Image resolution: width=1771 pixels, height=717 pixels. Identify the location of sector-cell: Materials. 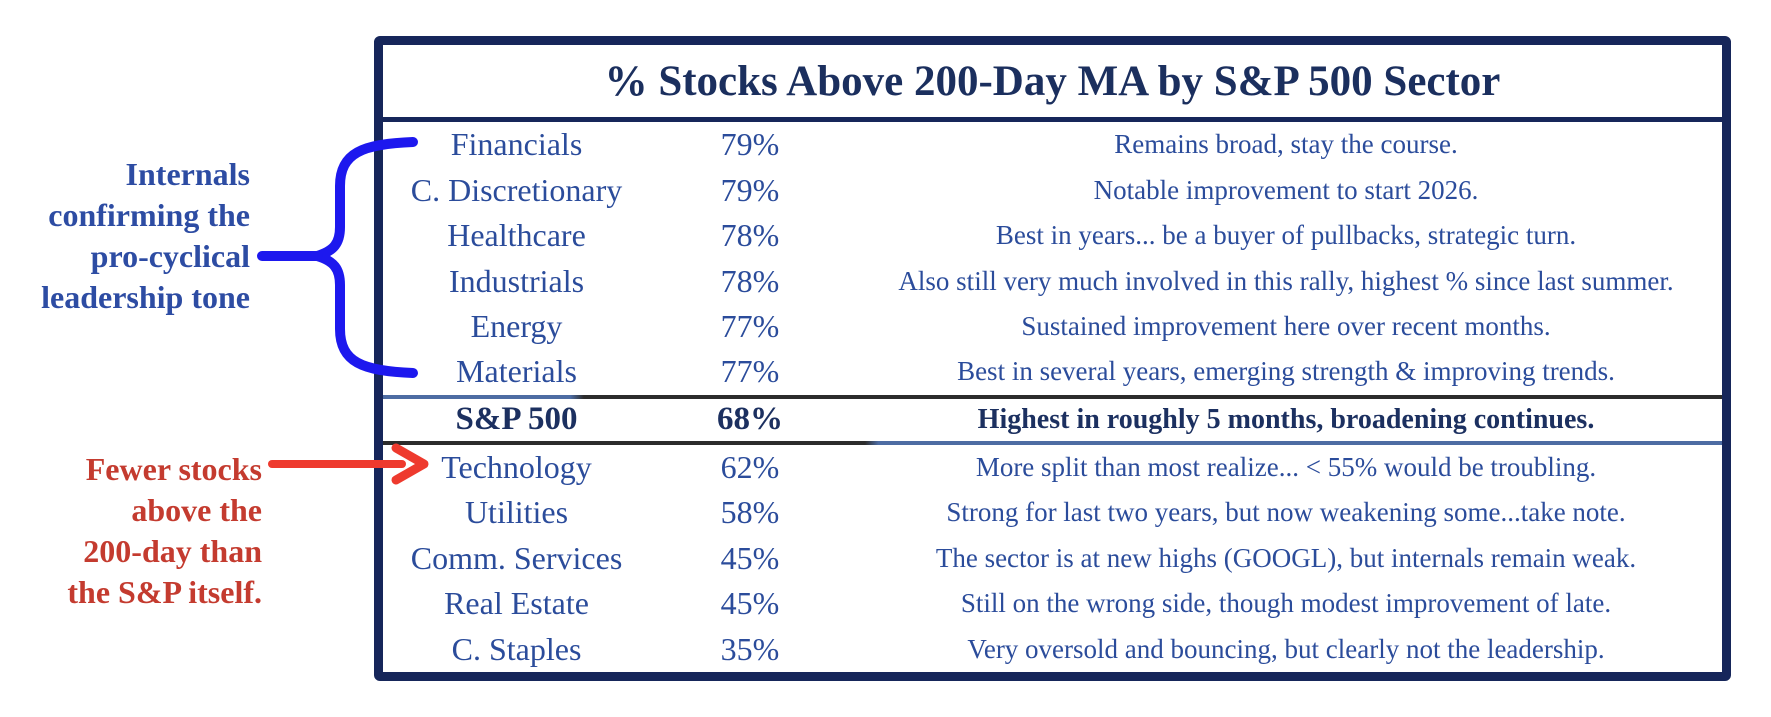
(516, 371).